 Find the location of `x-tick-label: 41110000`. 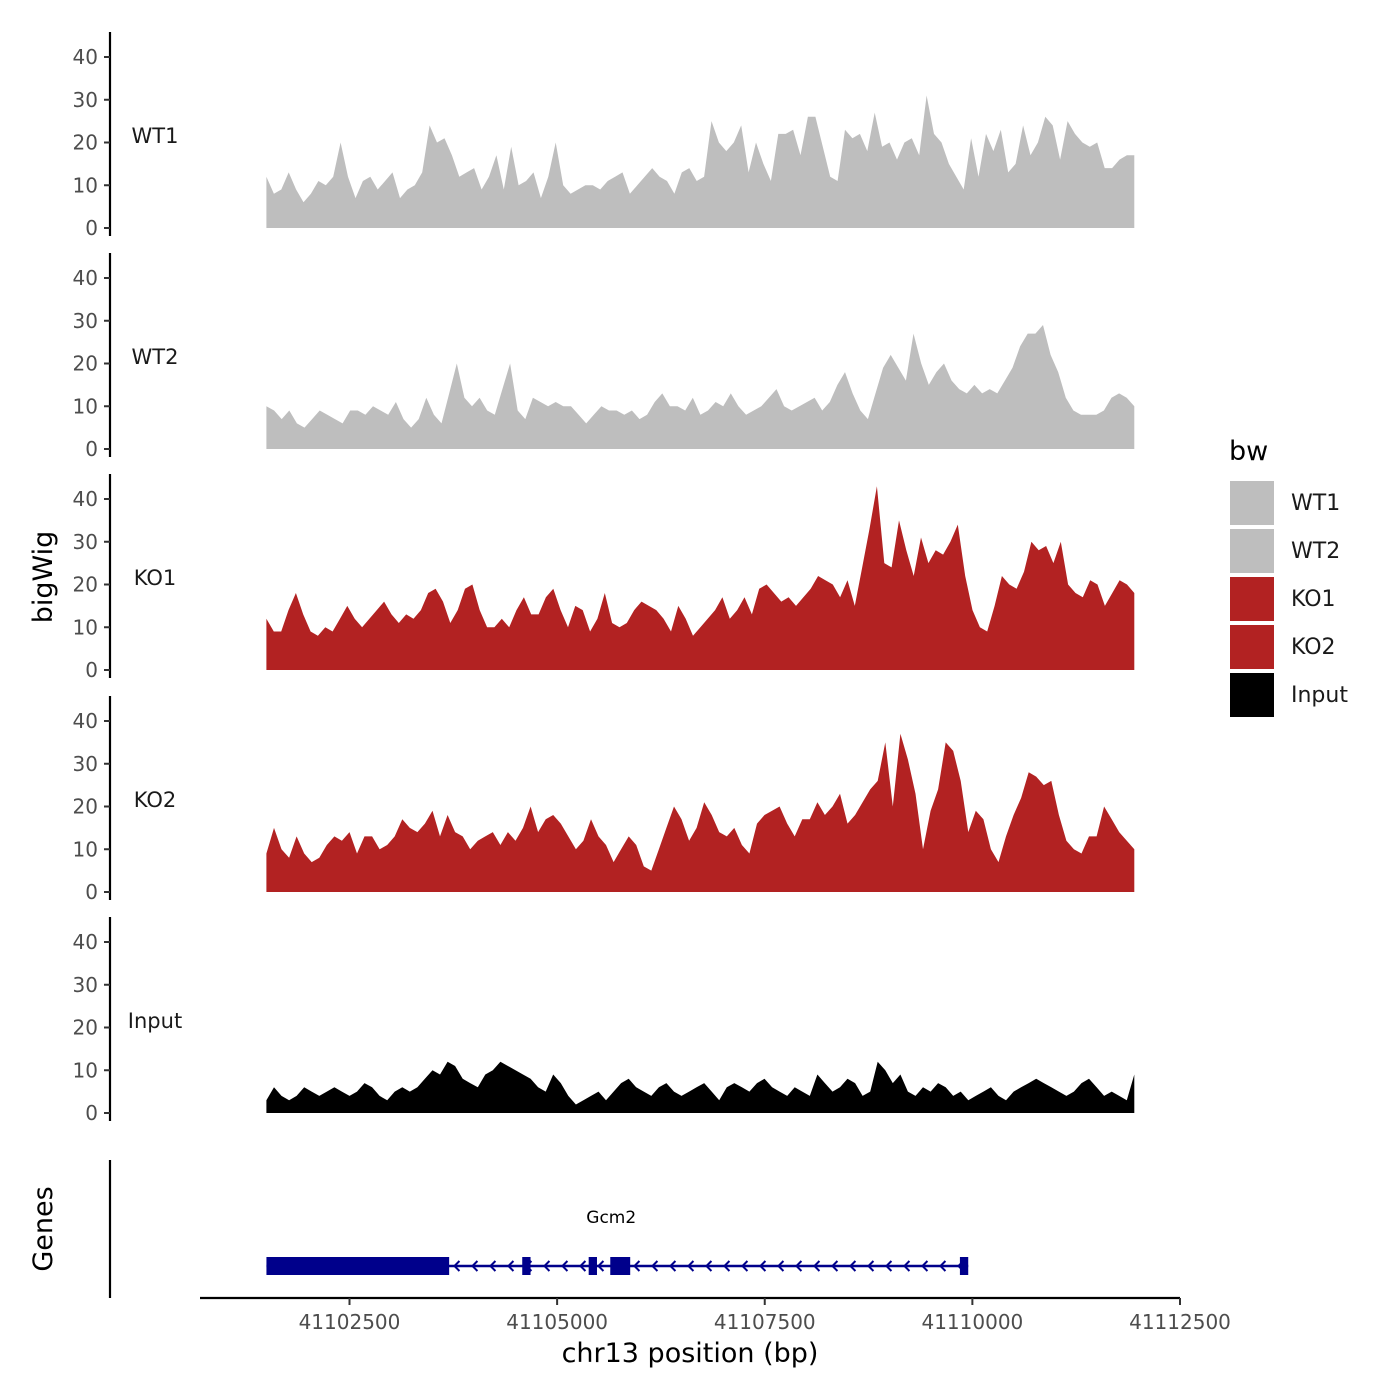

x-tick-label: 41110000 is located at coordinates (972, 1322).